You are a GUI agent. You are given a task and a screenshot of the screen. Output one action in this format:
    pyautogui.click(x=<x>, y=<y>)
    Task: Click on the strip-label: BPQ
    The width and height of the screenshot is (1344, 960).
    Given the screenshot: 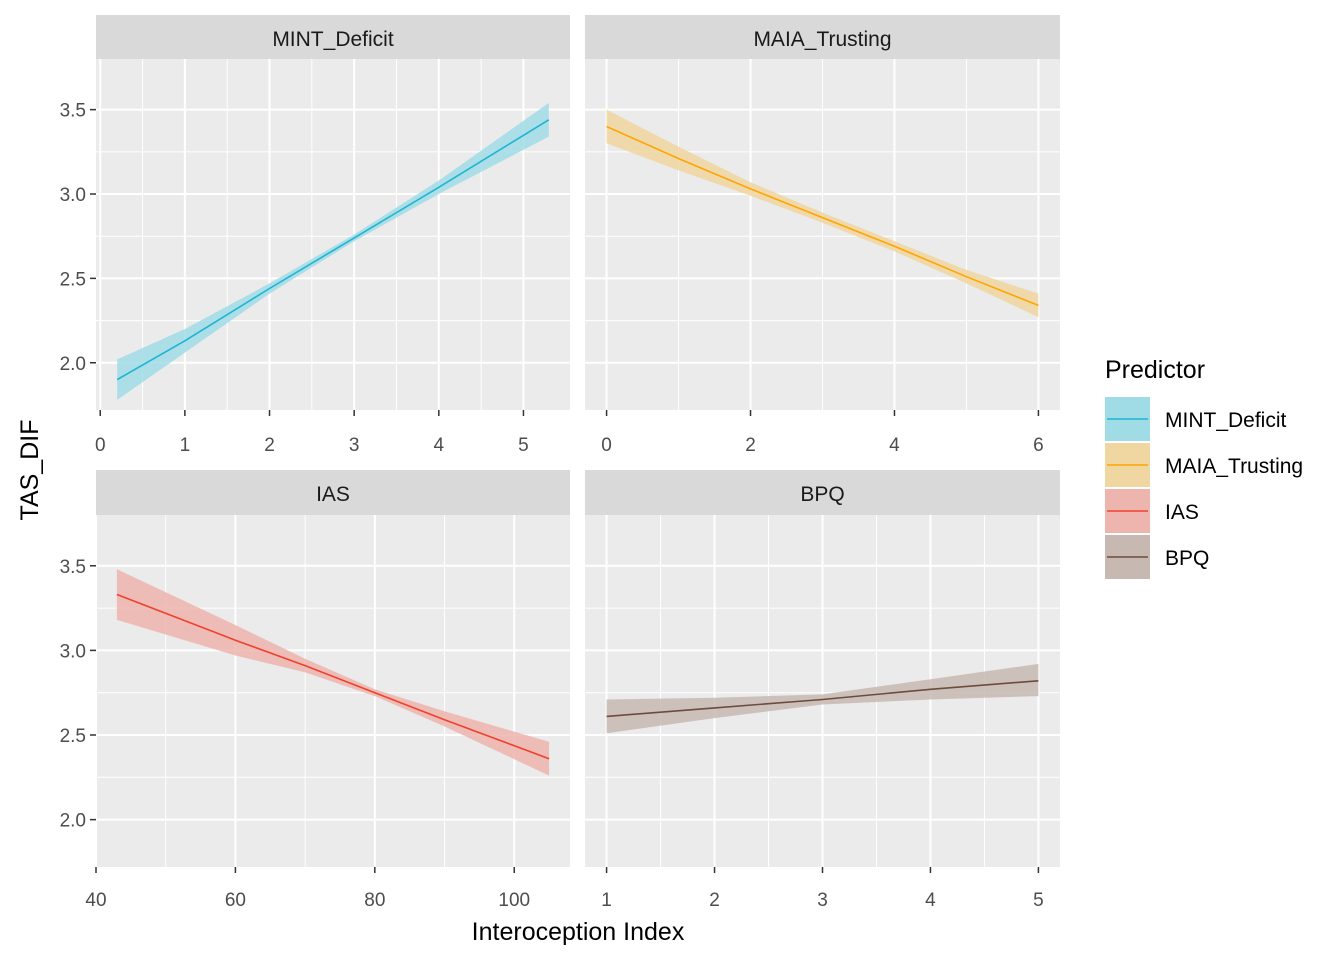 What is the action you would take?
    pyautogui.click(x=822, y=494)
    